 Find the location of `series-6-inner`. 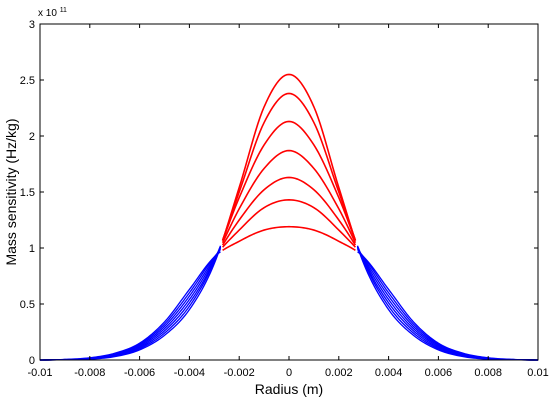

series-6-inner is located at coordinates (289, 223).